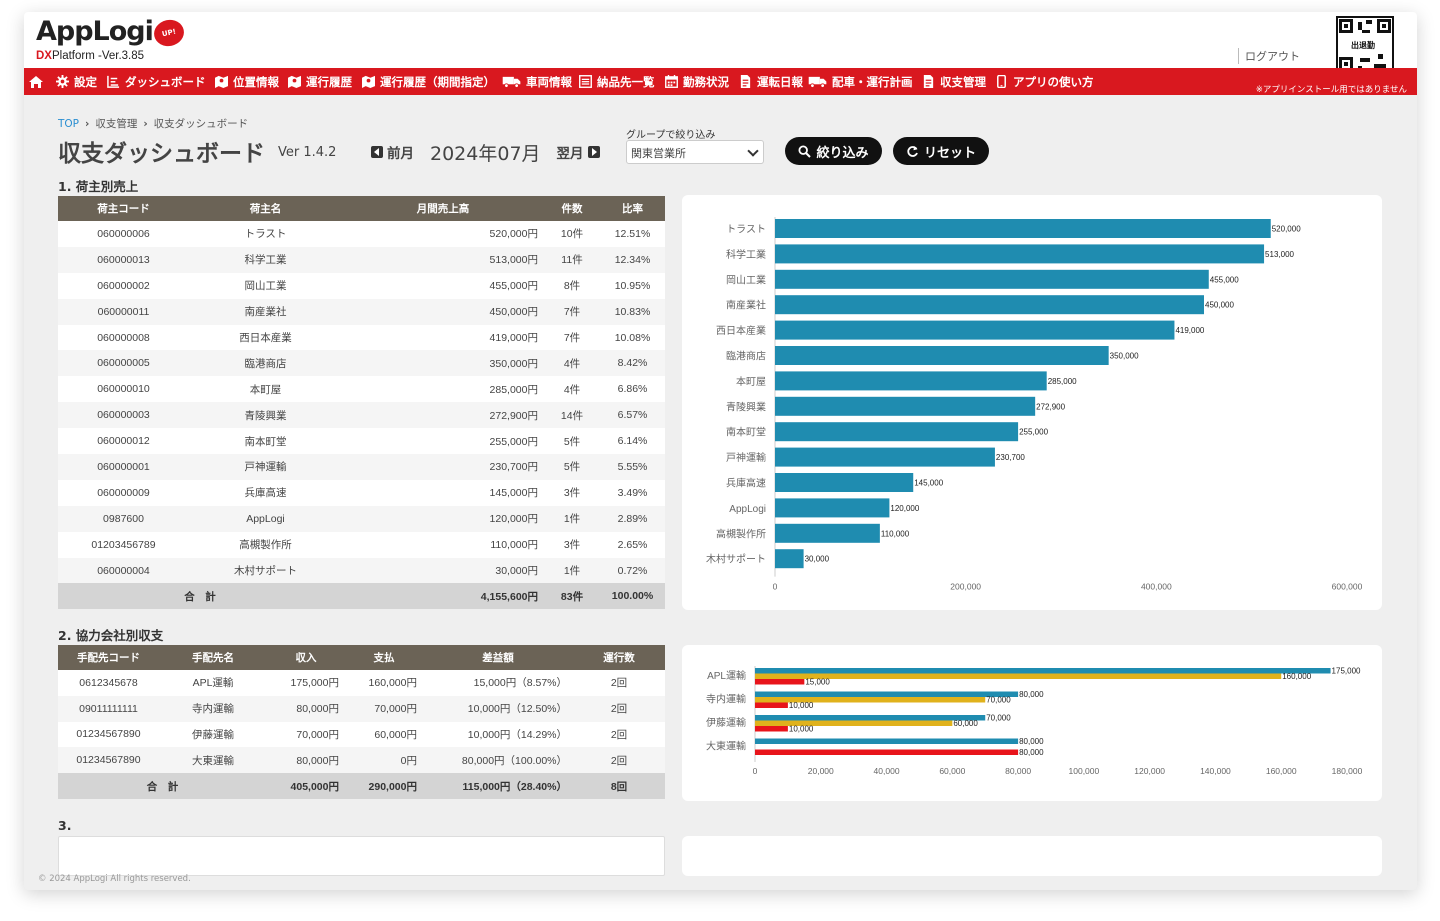 This screenshot has width=1440, height=921. Describe the element at coordinates (1331, 90) in the screenshot. I see `install-note: ※アプリインストール用ではありません` at that location.